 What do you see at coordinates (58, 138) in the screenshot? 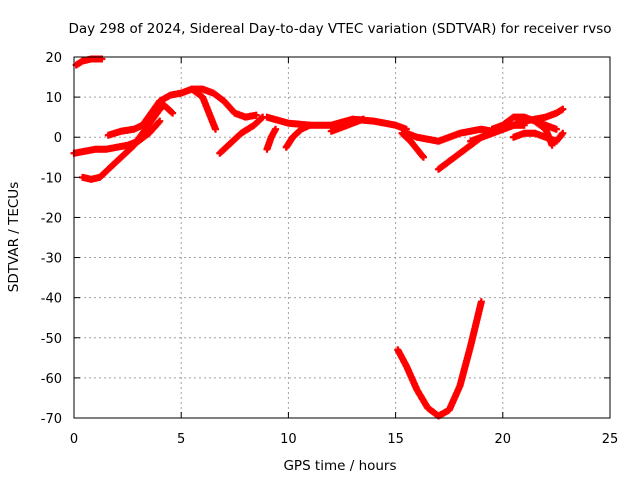
I see `y-tick-label: 0` at bounding box center [58, 138].